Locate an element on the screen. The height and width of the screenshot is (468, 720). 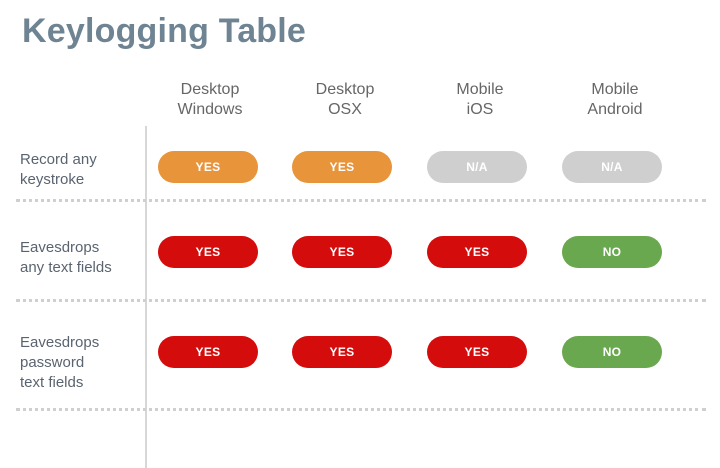
column-header-desktop-osx: Desktop OSX is located at coordinates (345, 100).